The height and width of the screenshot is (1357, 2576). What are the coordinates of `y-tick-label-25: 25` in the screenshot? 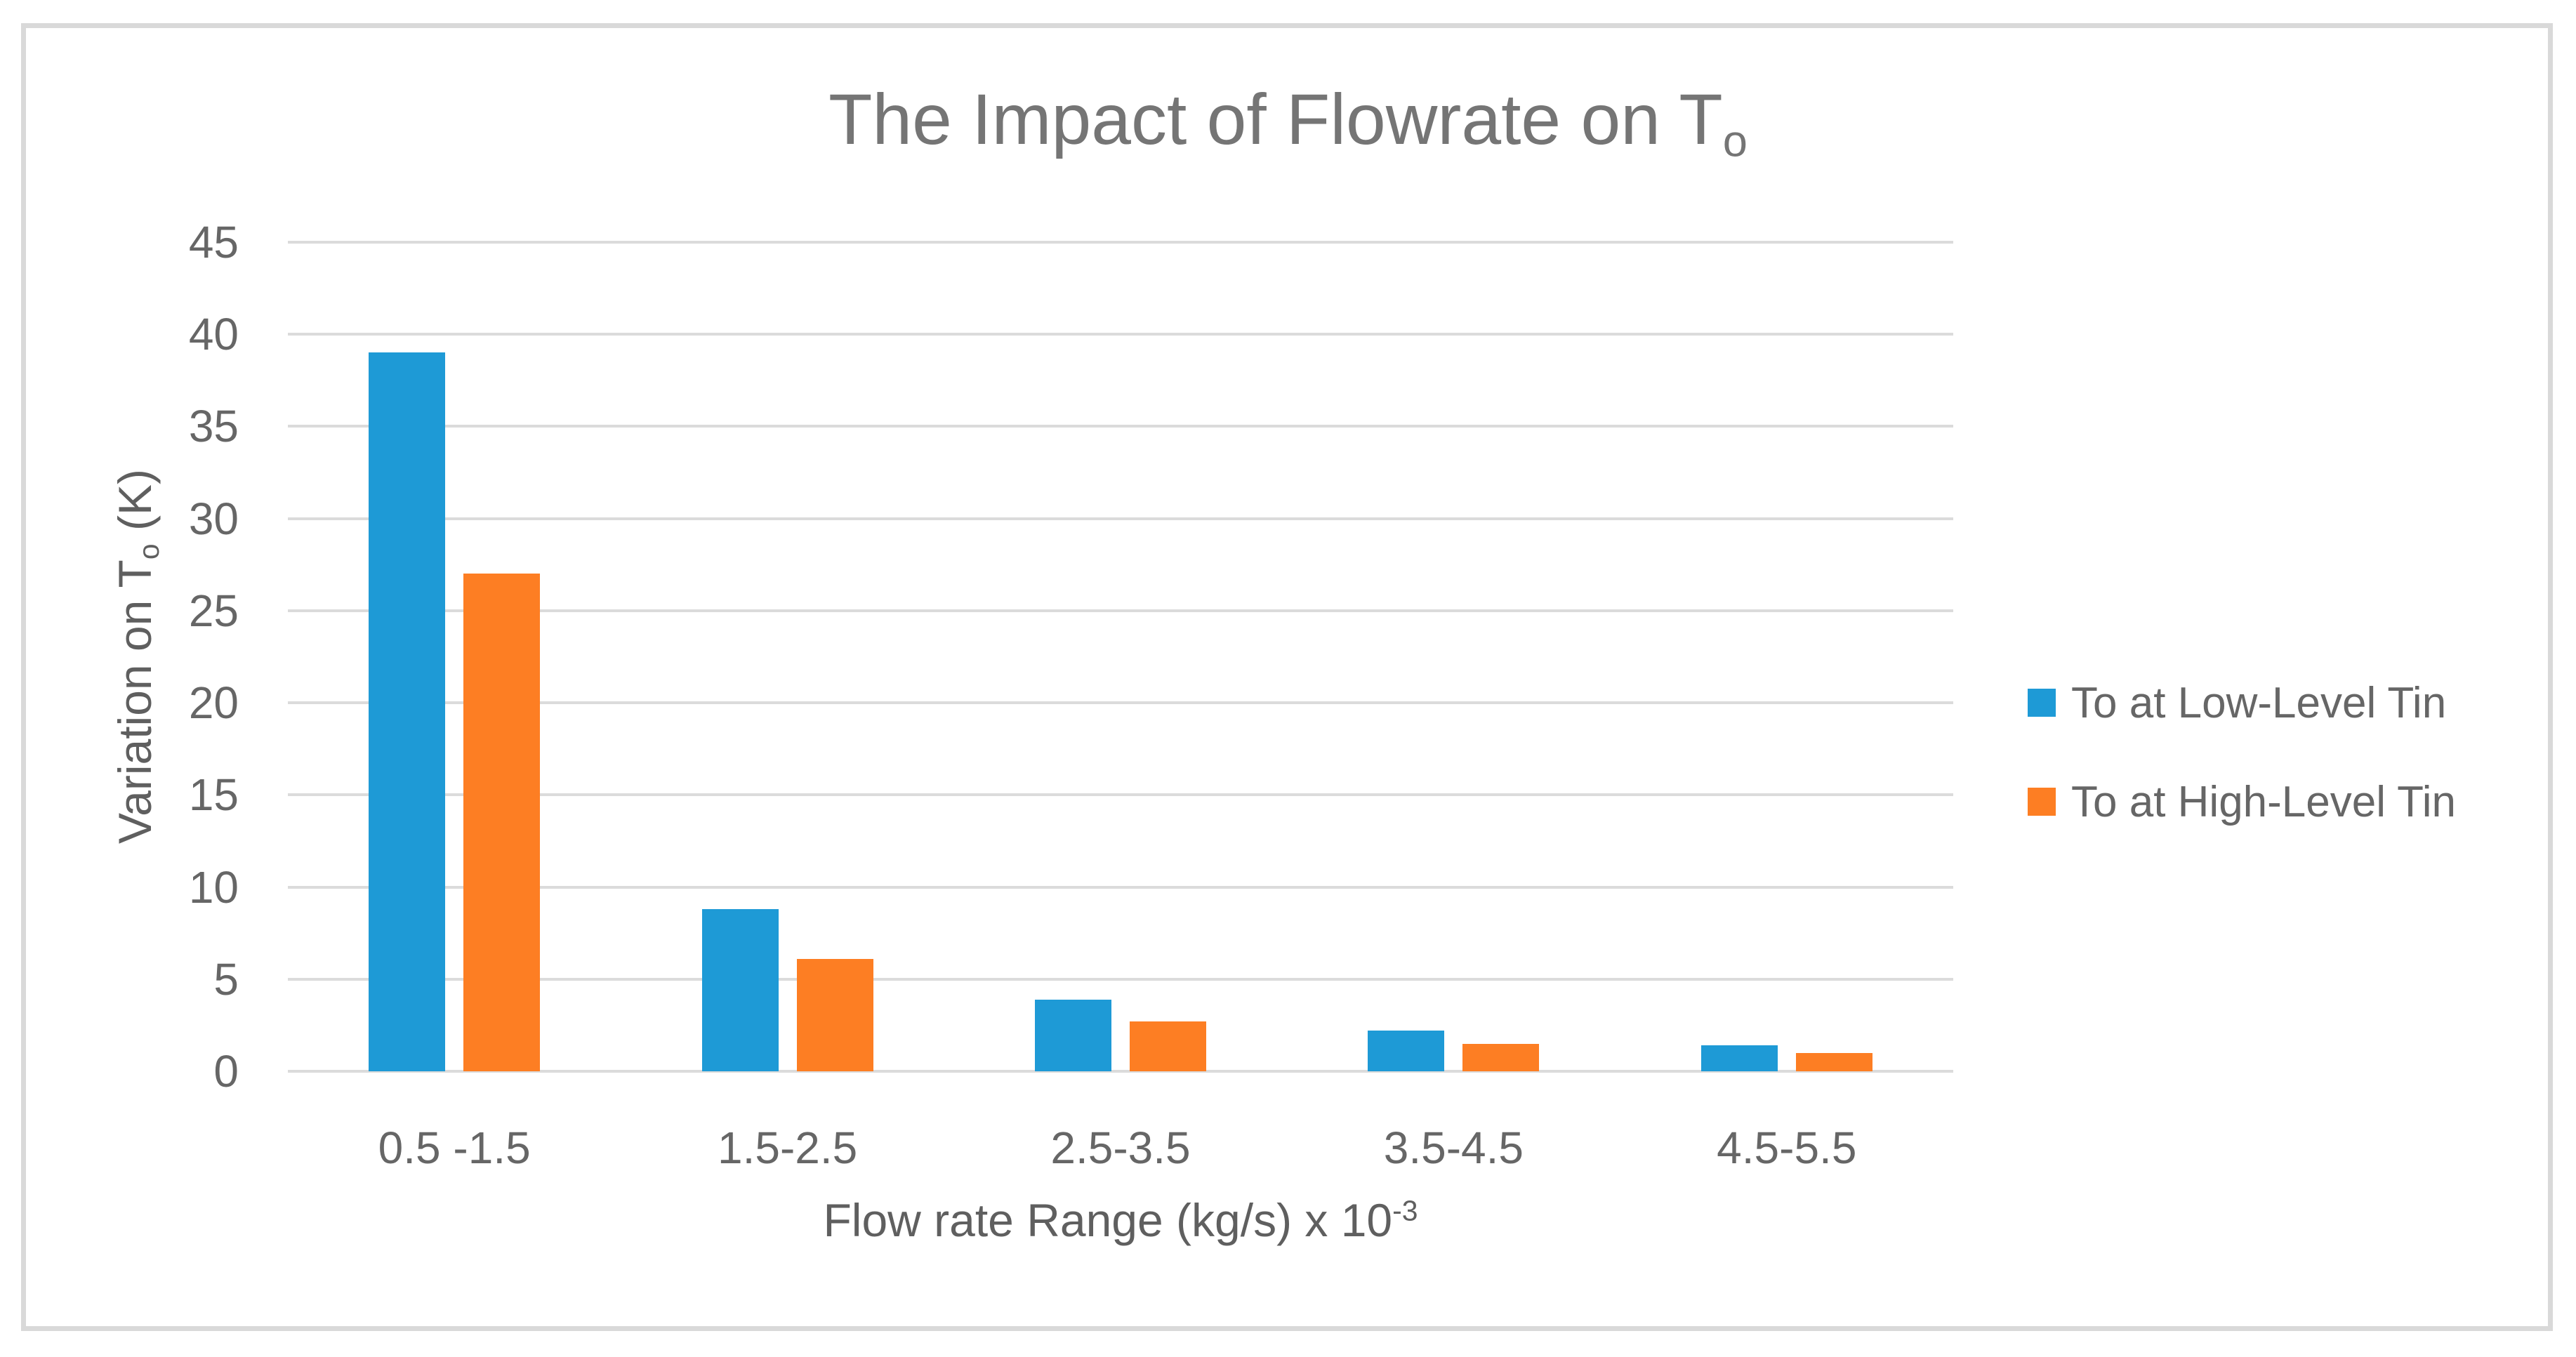 It's located at (213, 610).